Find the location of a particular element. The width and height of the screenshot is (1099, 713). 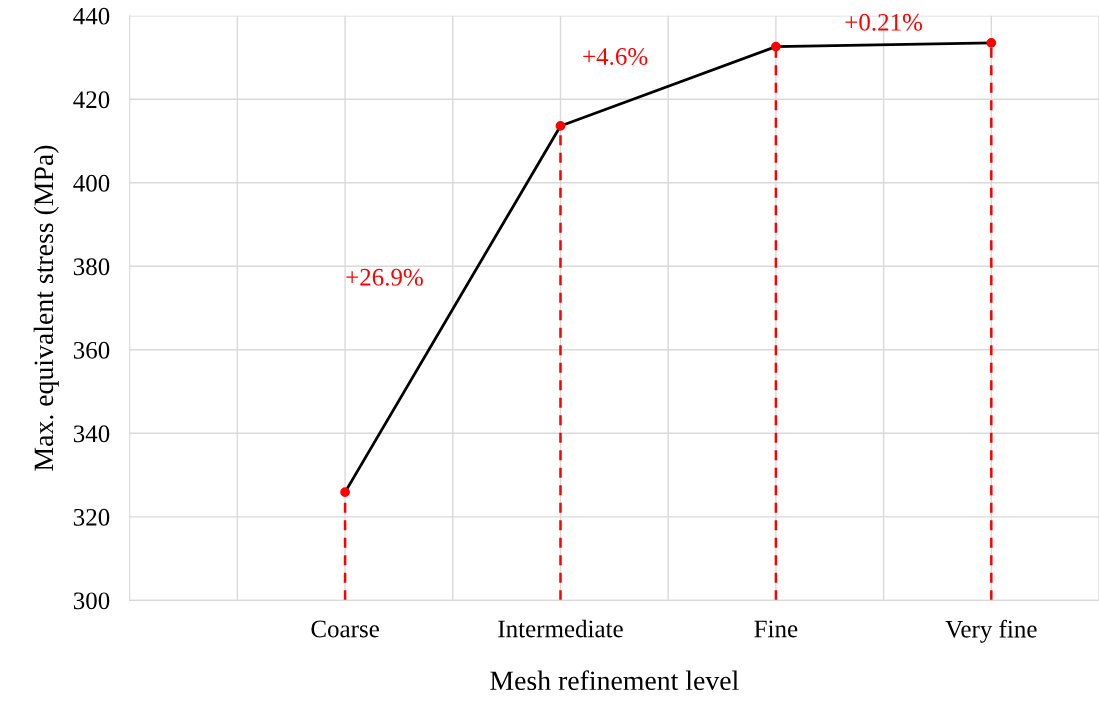

y-tick-label: 440 is located at coordinates (91, 16).